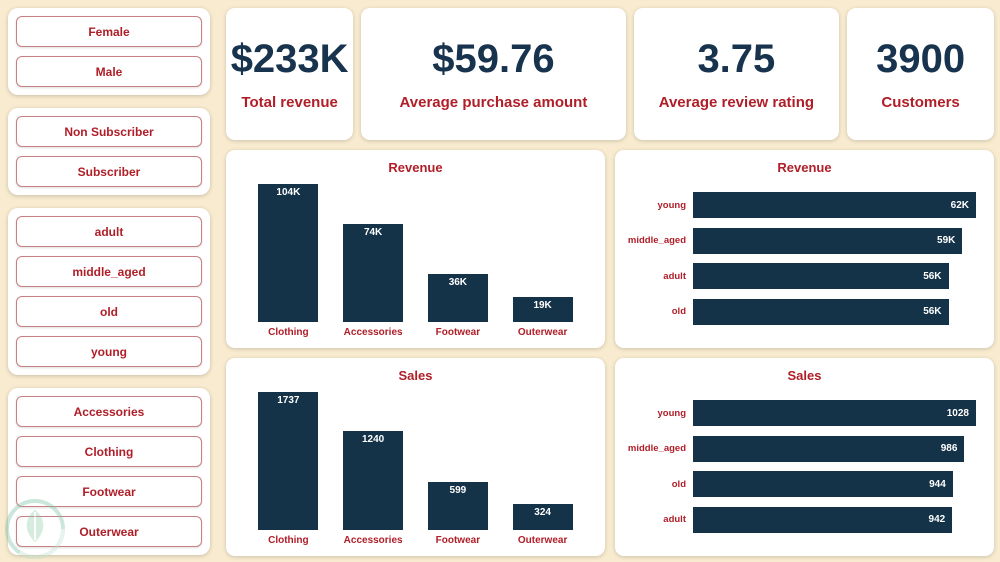  Describe the element at coordinates (109, 471) in the screenshot. I see `filter-group-category: Accessories Clothing Footwear Outerwear` at that location.